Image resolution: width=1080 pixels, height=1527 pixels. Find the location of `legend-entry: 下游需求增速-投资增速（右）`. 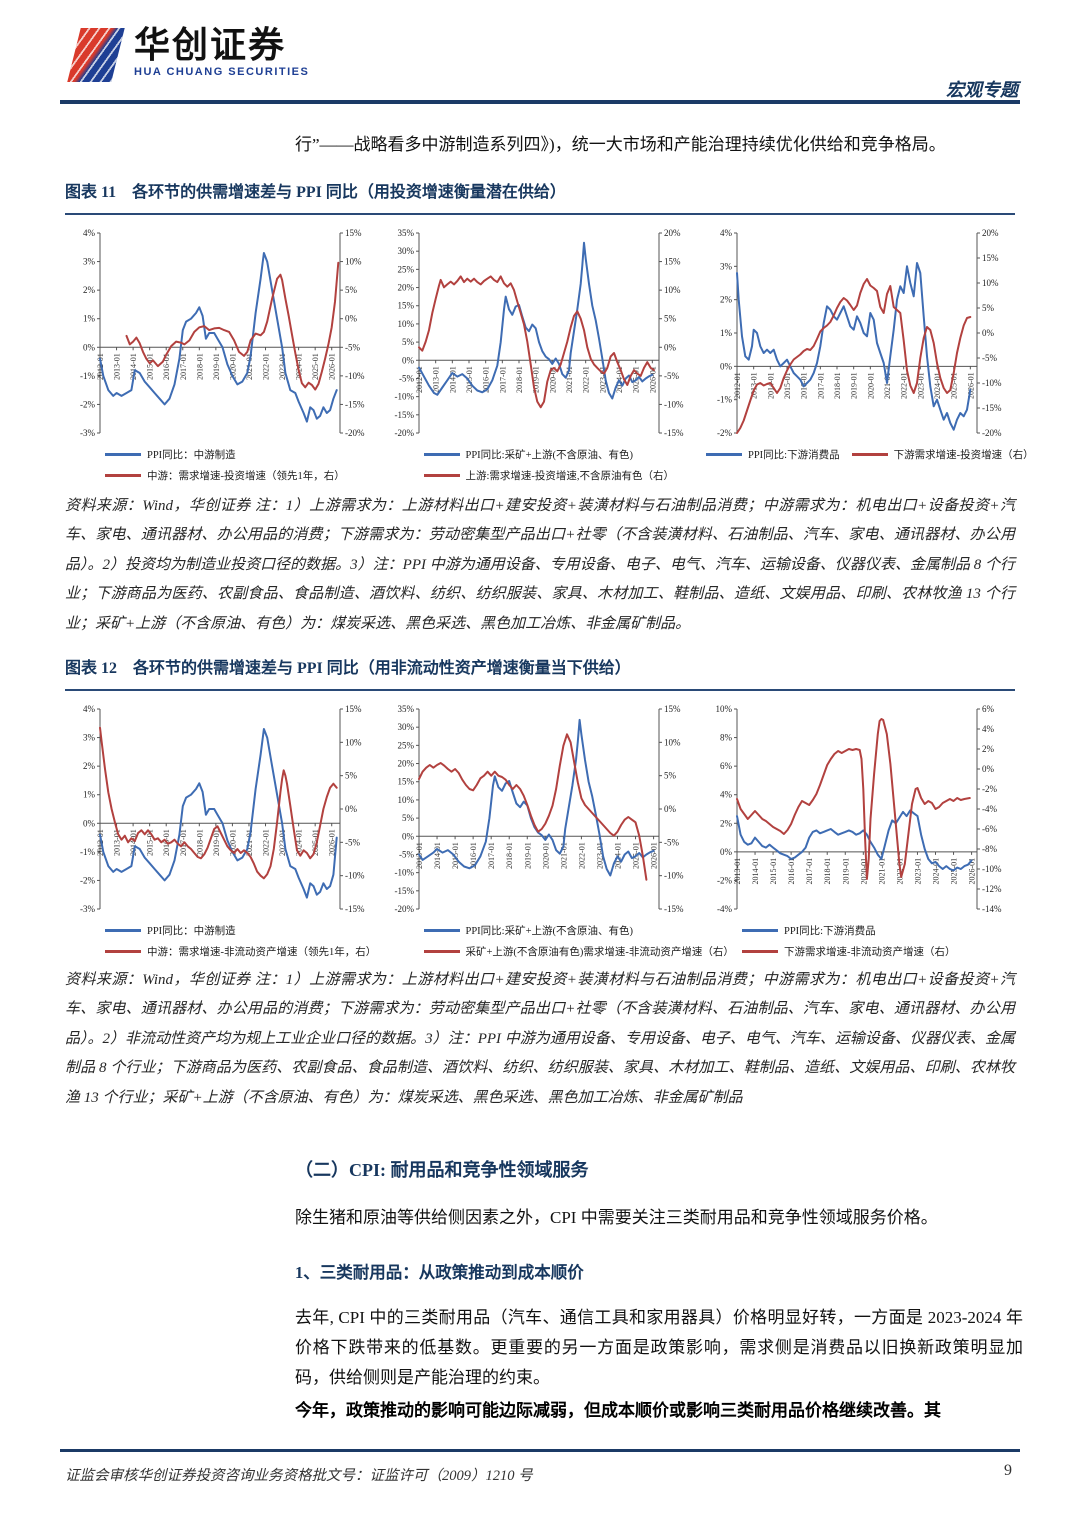

legend-entry: 下游需求增速-投资增速（右） is located at coordinates (942, 454).